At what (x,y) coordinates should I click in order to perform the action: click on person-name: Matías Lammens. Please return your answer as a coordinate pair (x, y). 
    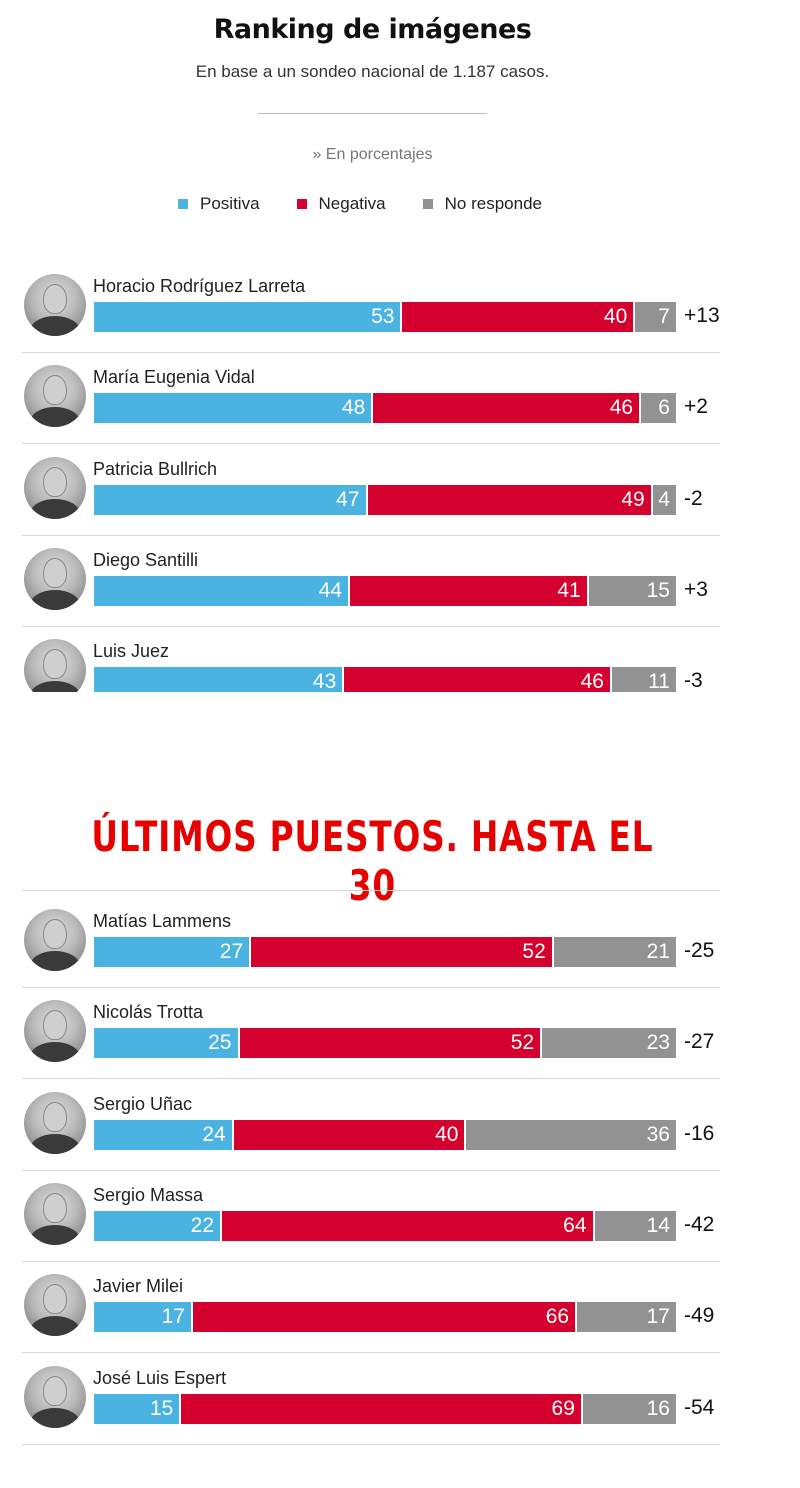
    Looking at the image, I should click on (162, 921).